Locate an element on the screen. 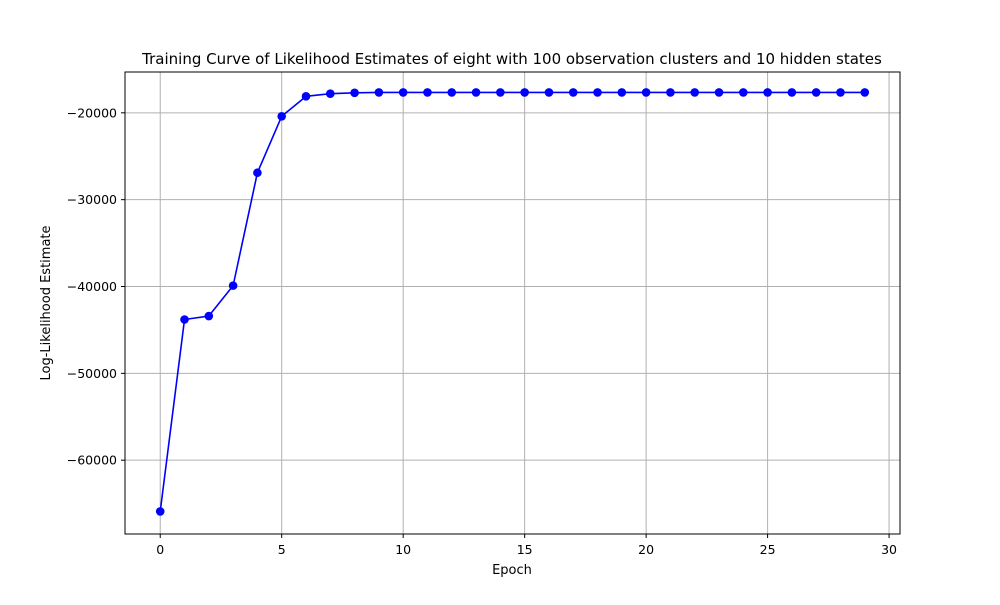 This screenshot has height=605, width=1000. x-tick-label: 30 is located at coordinates (889, 549).